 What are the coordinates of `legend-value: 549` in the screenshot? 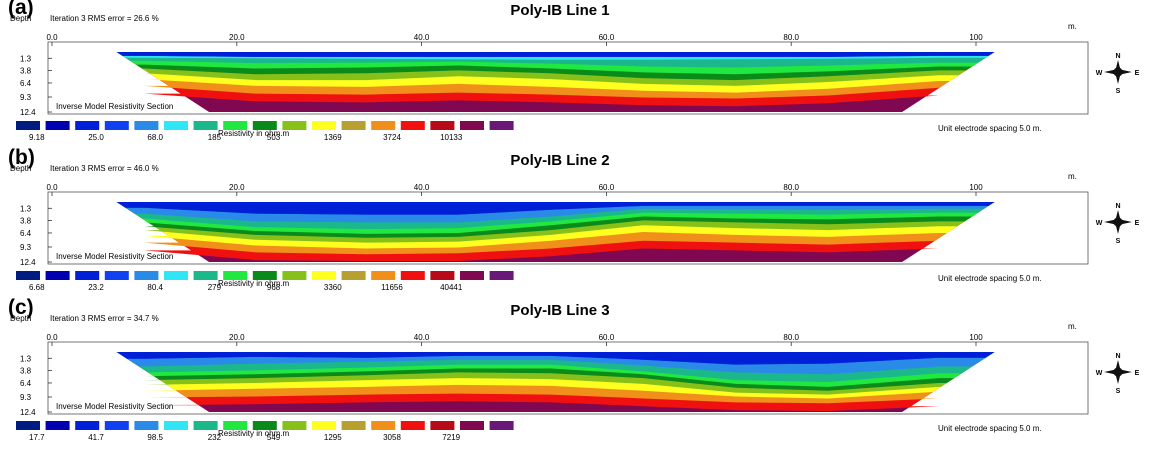 It's located at (274, 437).